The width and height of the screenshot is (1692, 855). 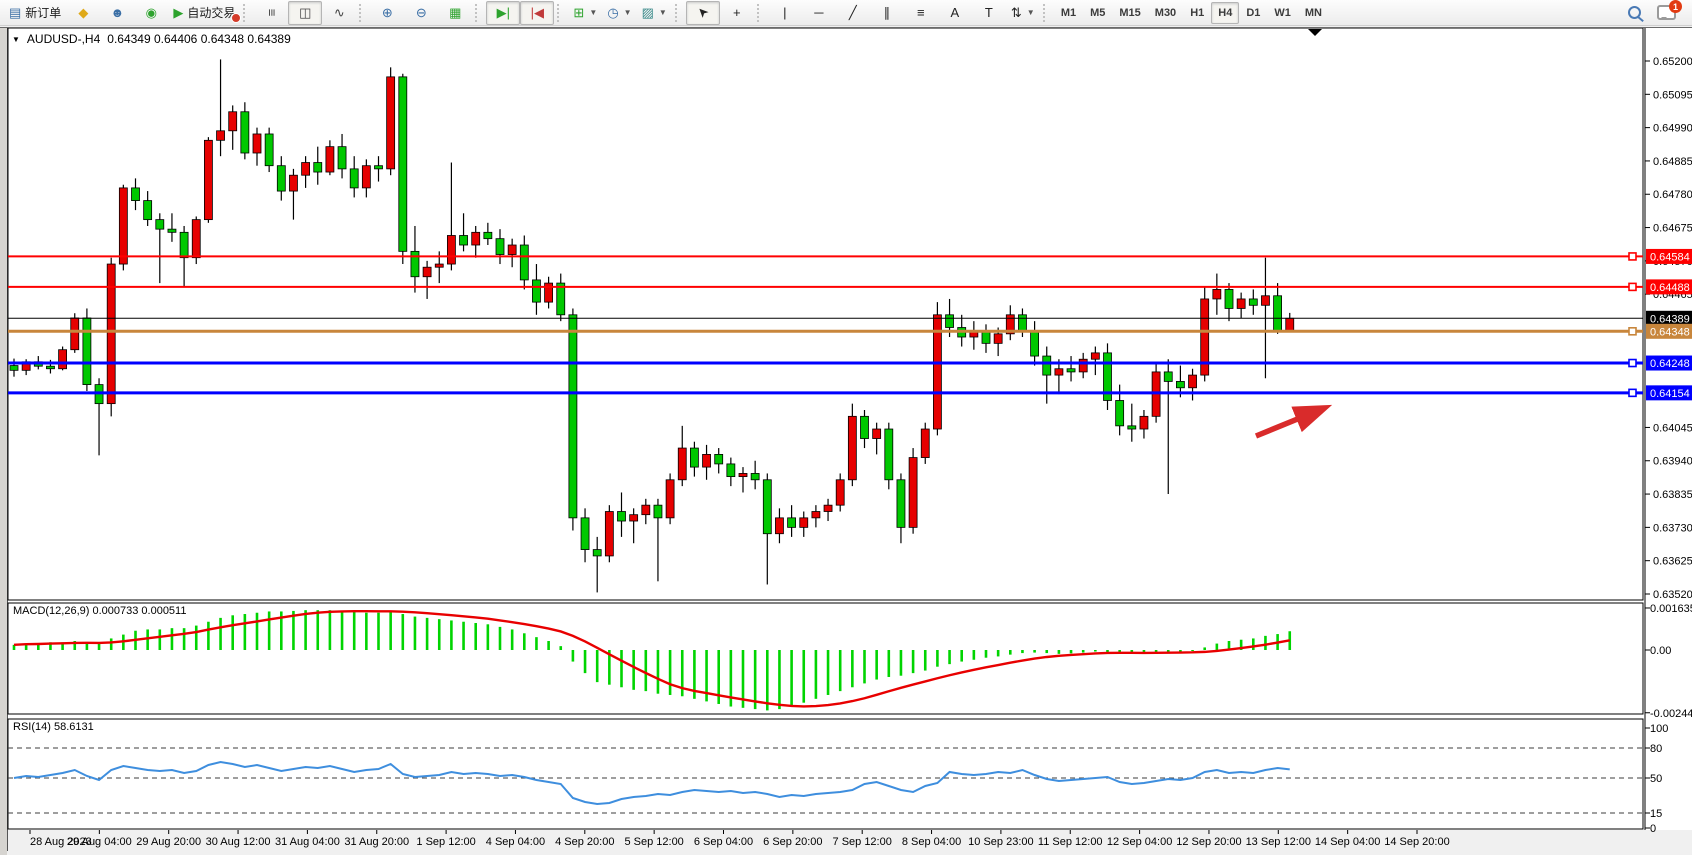 What do you see at coordinates (1656, 749) in the screenshot?
I see `svg-text: 80` at bounding box center [1656, 749].